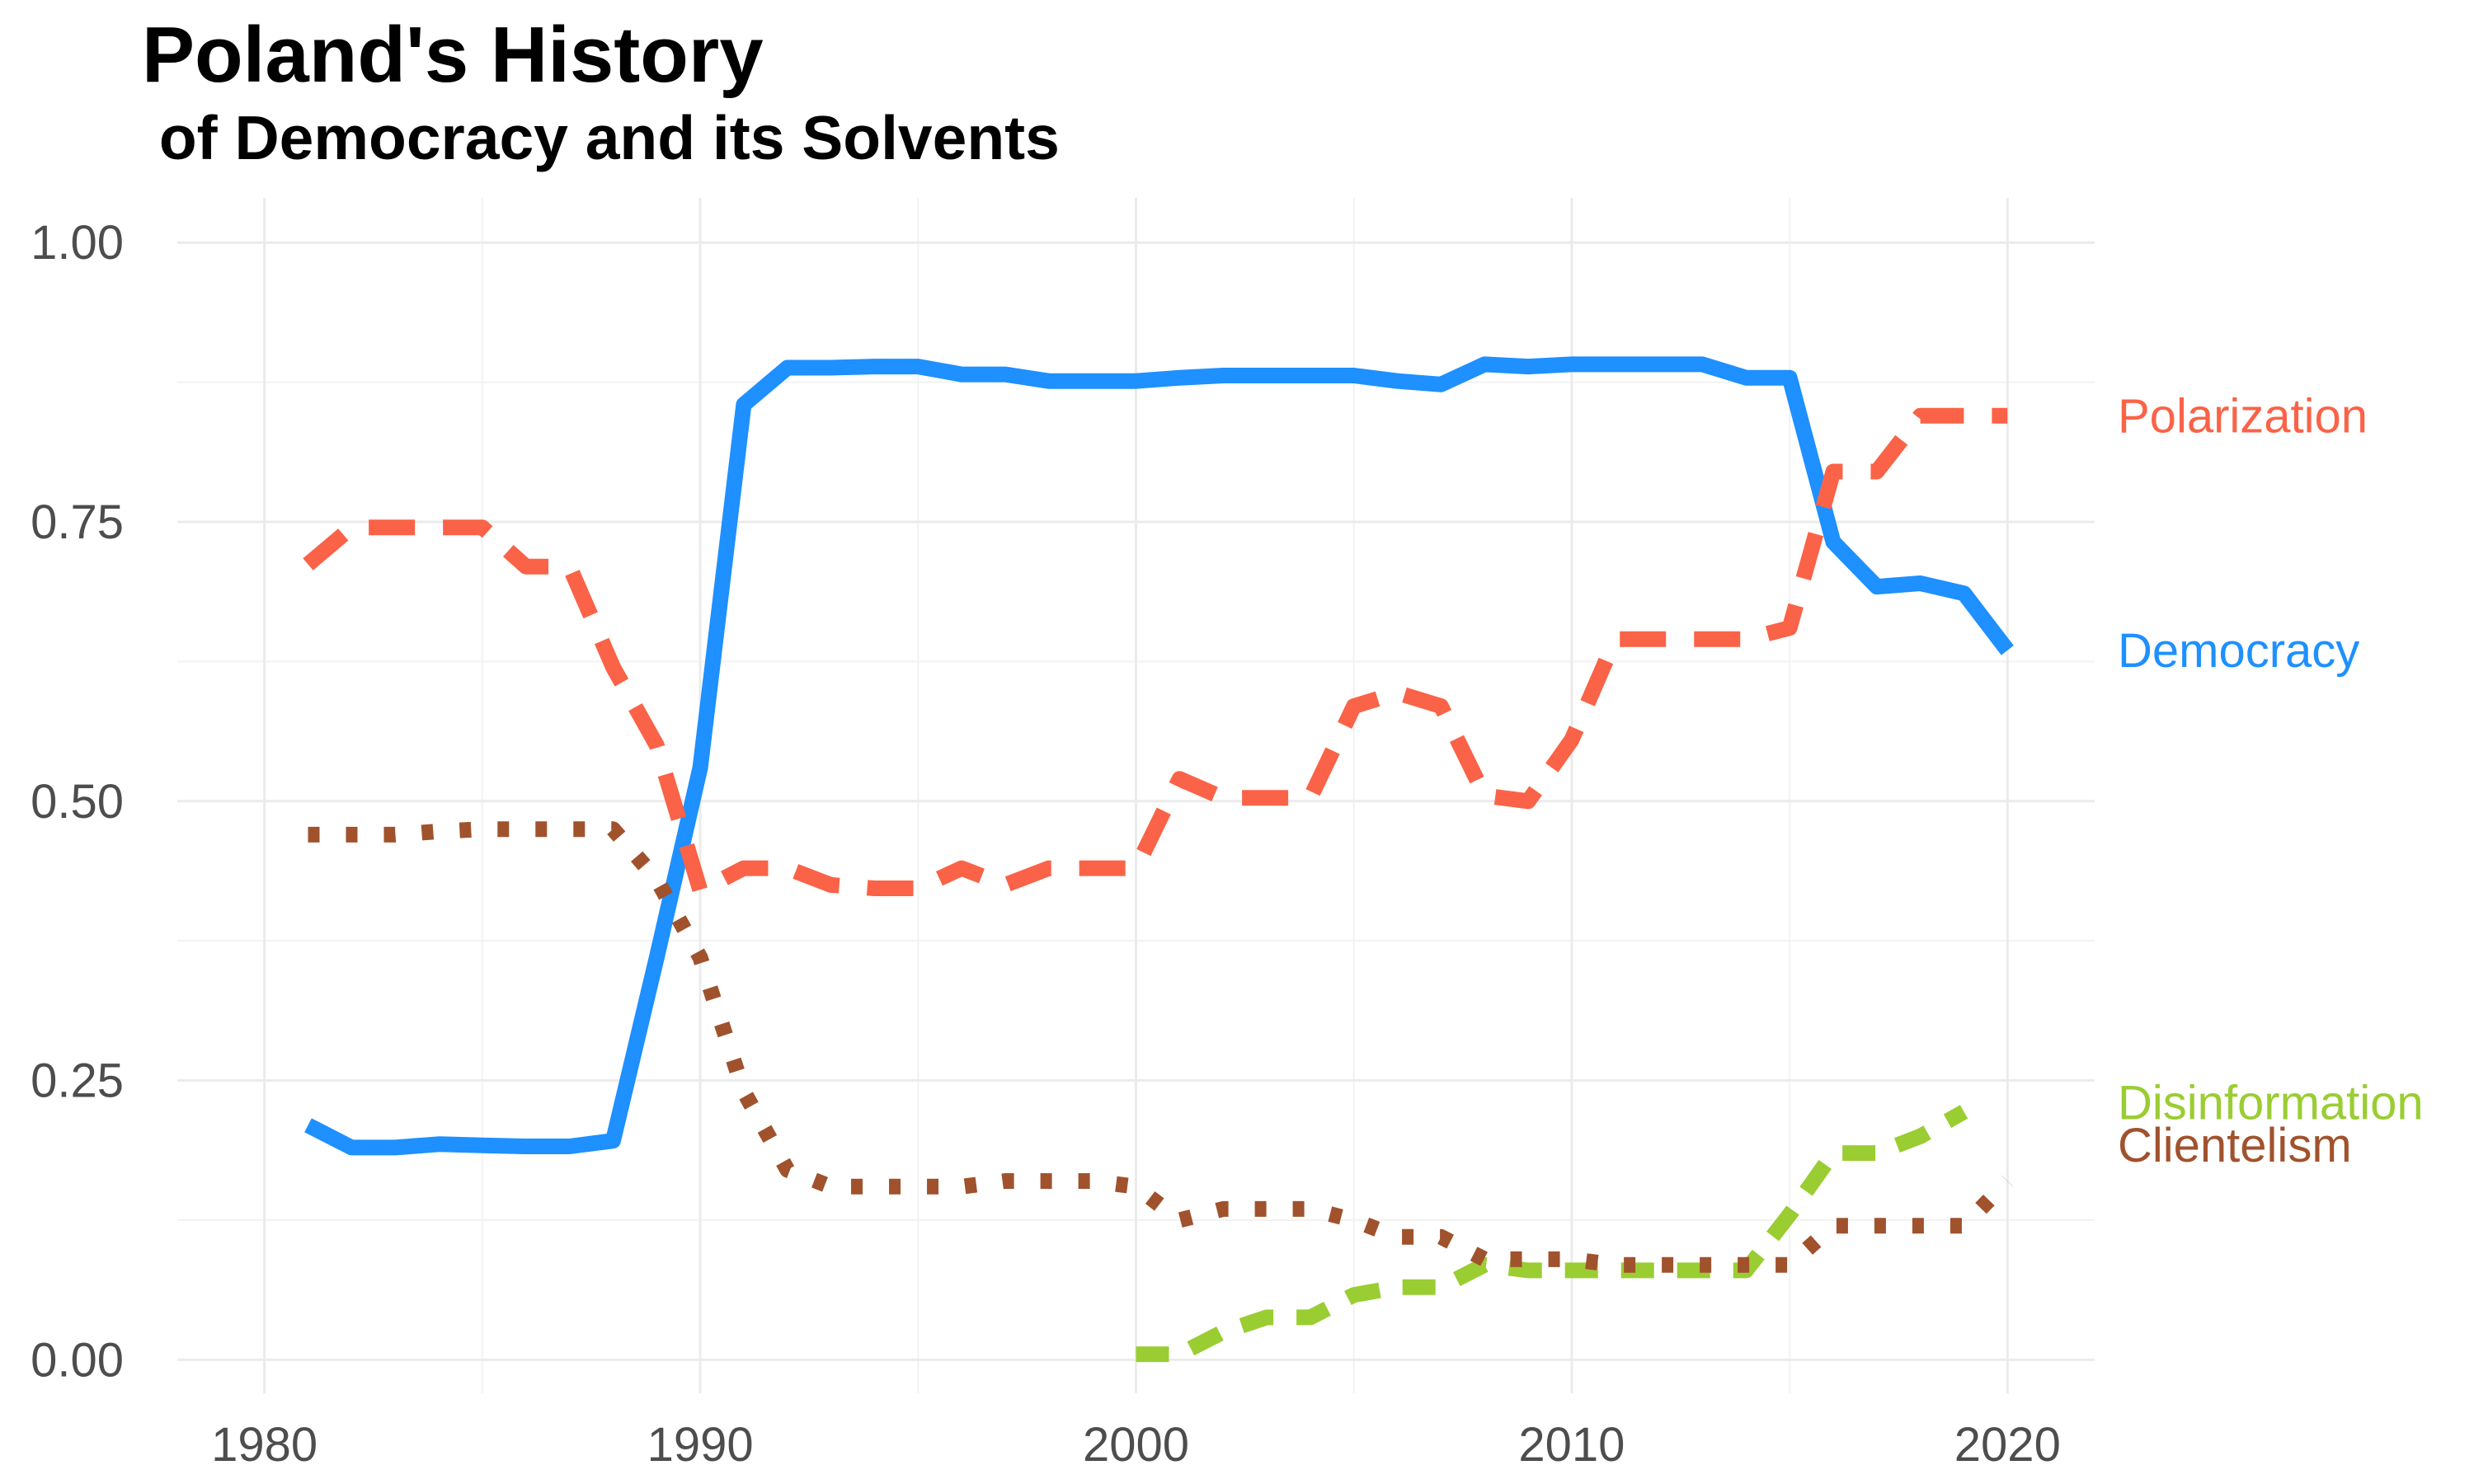 The height and width of the screenshot is (1484, 2474). Describe the element at coordinates (2235, 1145) in the screenshot. I see `series-label-clientelism: Clientelism` at that location.